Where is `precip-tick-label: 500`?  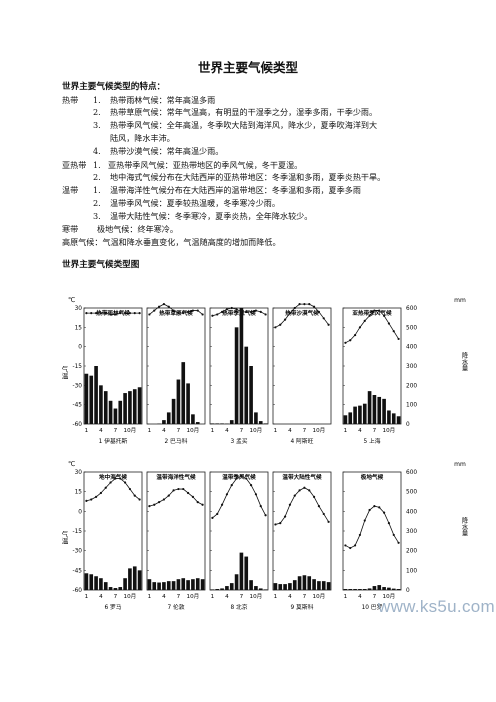 precip-tick-label: 500 is located at coordinates (411, 328).